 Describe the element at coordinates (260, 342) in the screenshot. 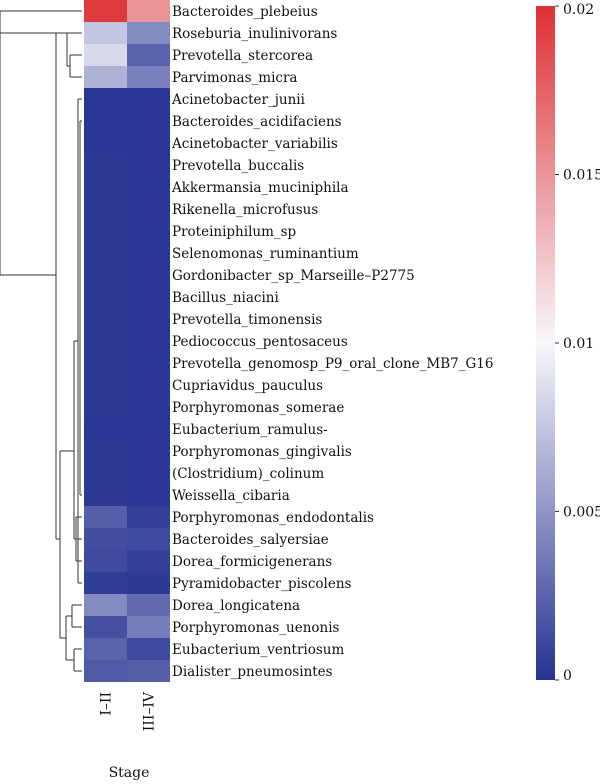

I see `row-label: Pediococcus_pentosaceus` at that location.